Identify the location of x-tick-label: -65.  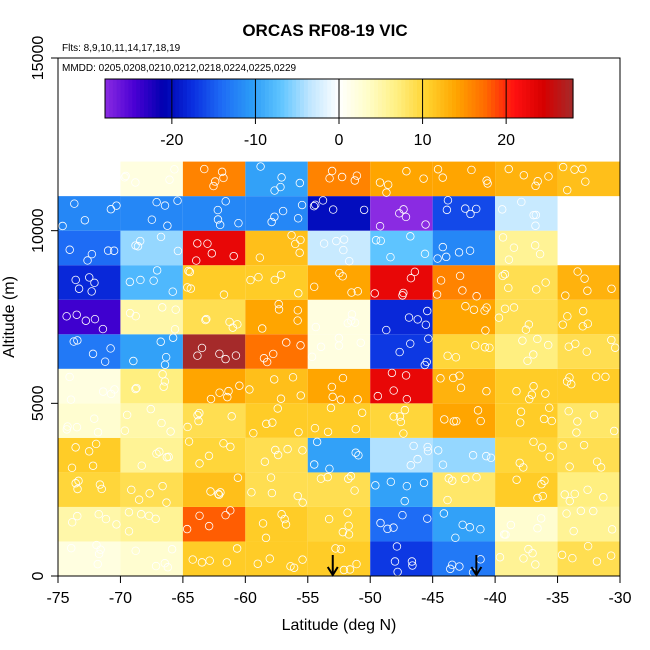
(182, 598).